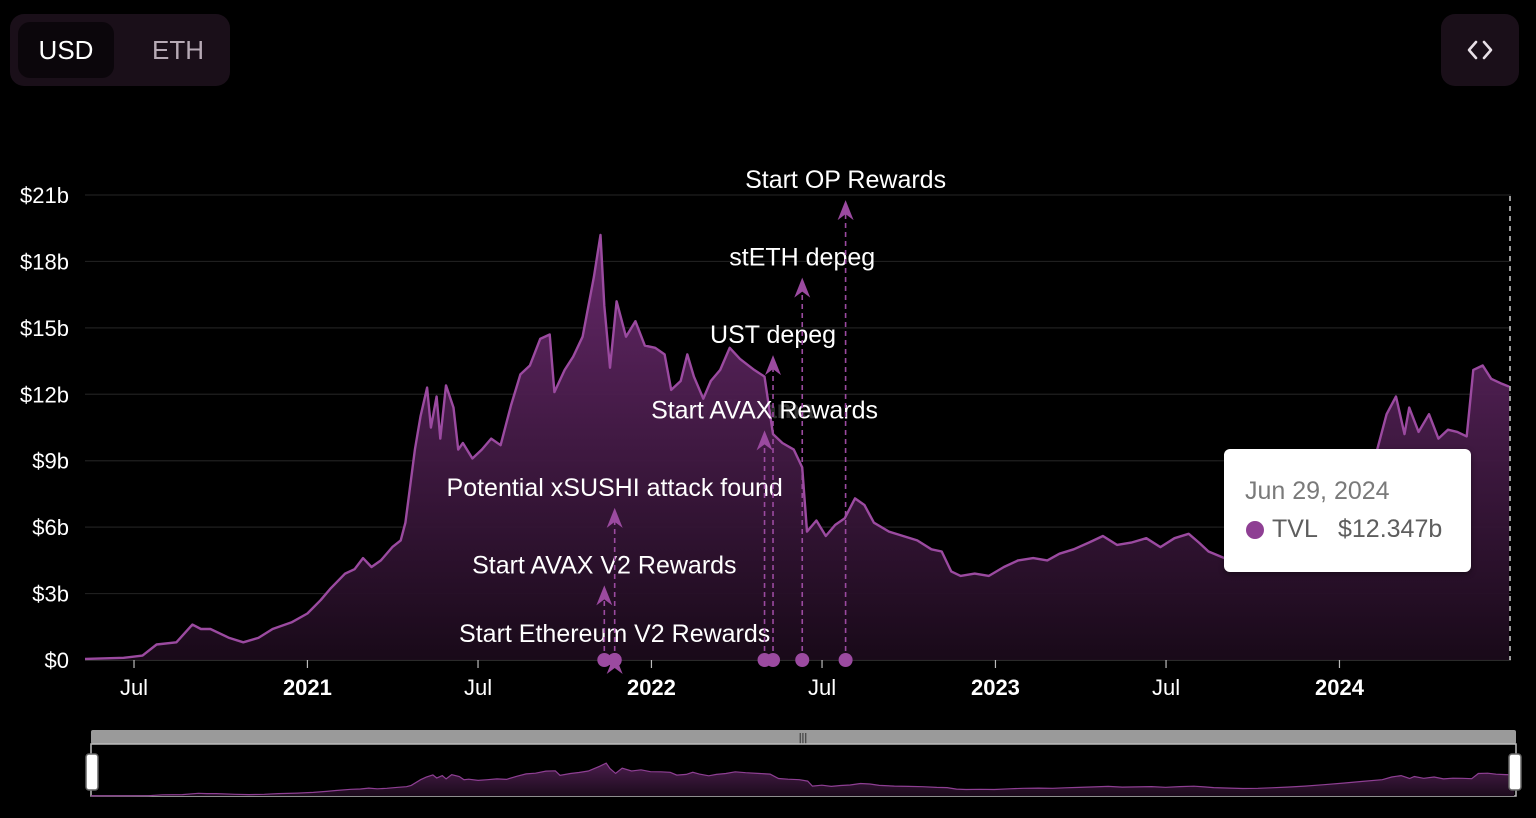 The height and width of the screenshot is (818, 1536). What do you see at coordinates (92, 772) in the screenshot?
I see `navigator-left-handle` at bounding box center [92, 772].